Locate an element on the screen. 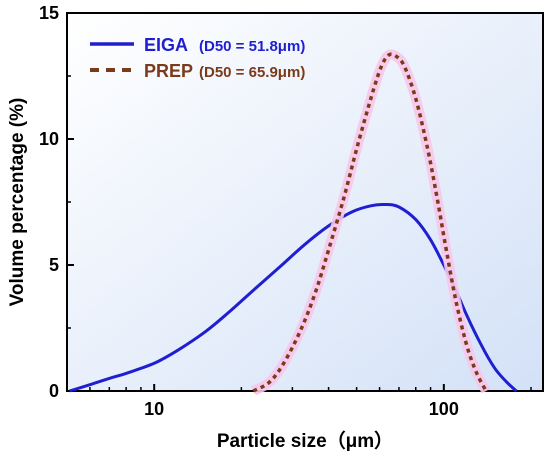 This screenshot has height=459, width=550. y-tick-label: 10 is located at coordinates (49, 139).